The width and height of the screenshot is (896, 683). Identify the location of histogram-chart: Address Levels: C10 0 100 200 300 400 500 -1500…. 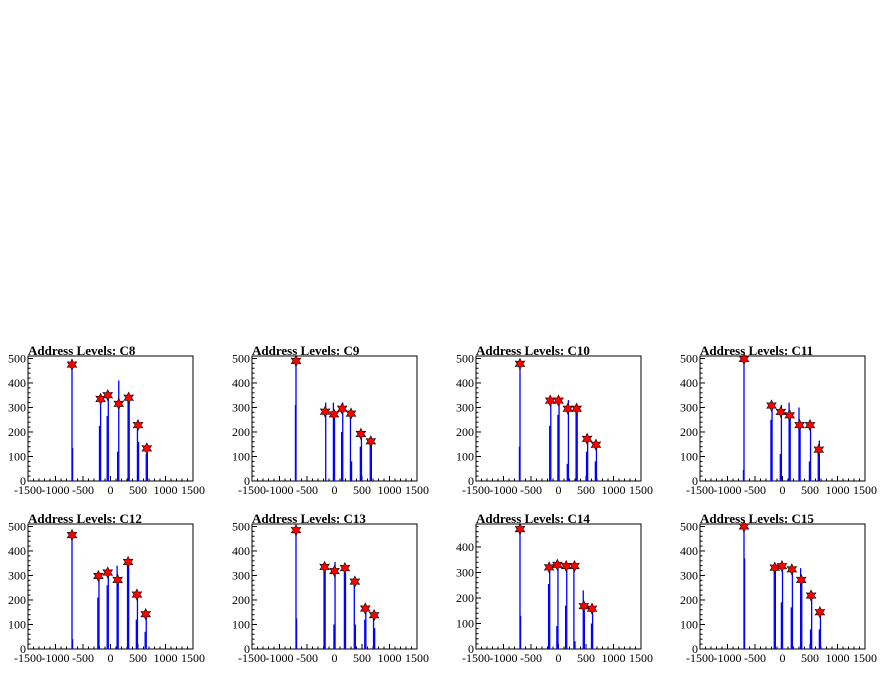
(554, 420).